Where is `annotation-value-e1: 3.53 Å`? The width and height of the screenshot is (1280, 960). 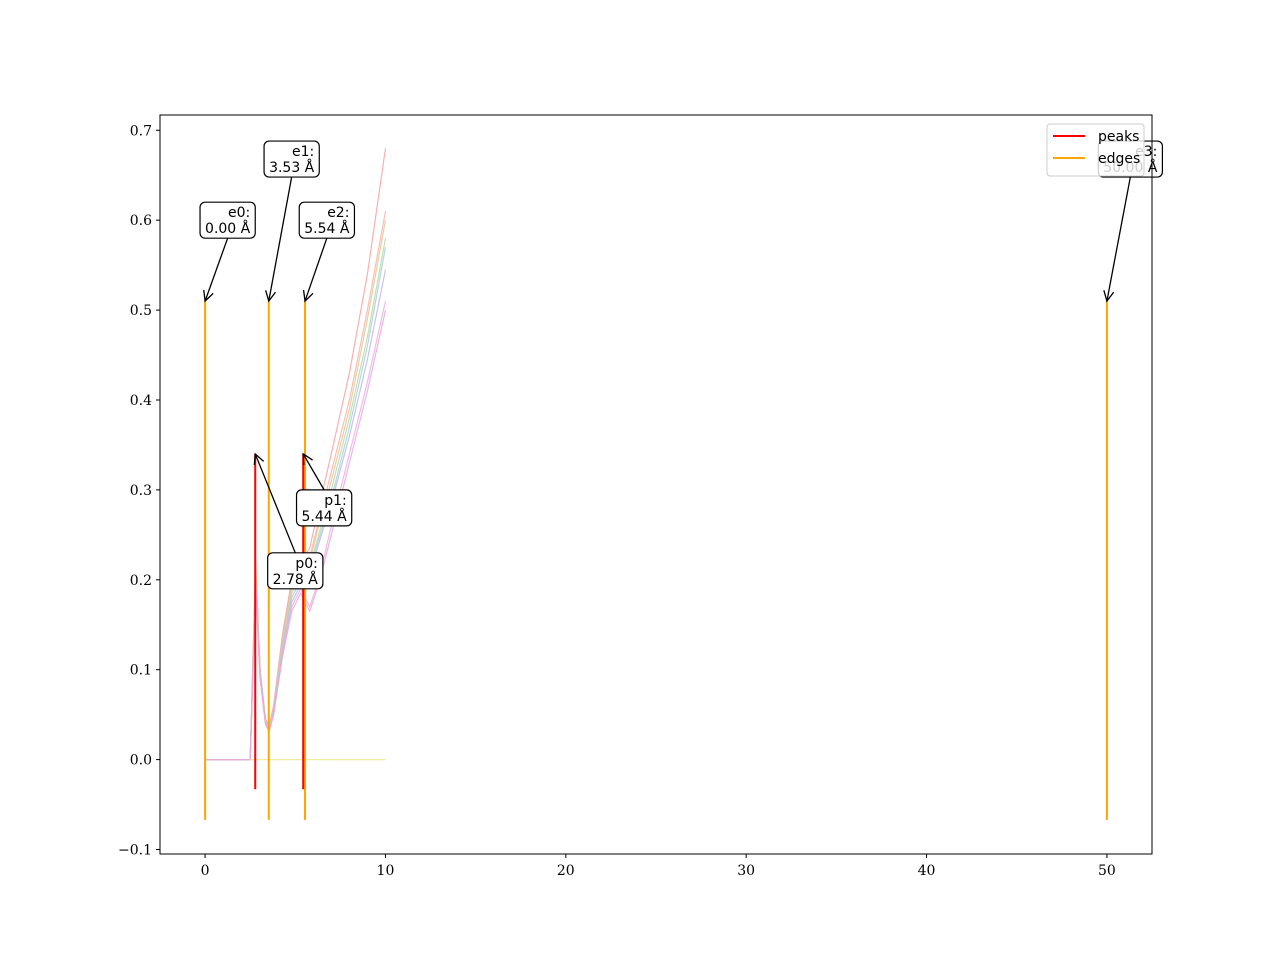
annotation-value-e1: 3.53 Å is located at coordinates (292, 167).